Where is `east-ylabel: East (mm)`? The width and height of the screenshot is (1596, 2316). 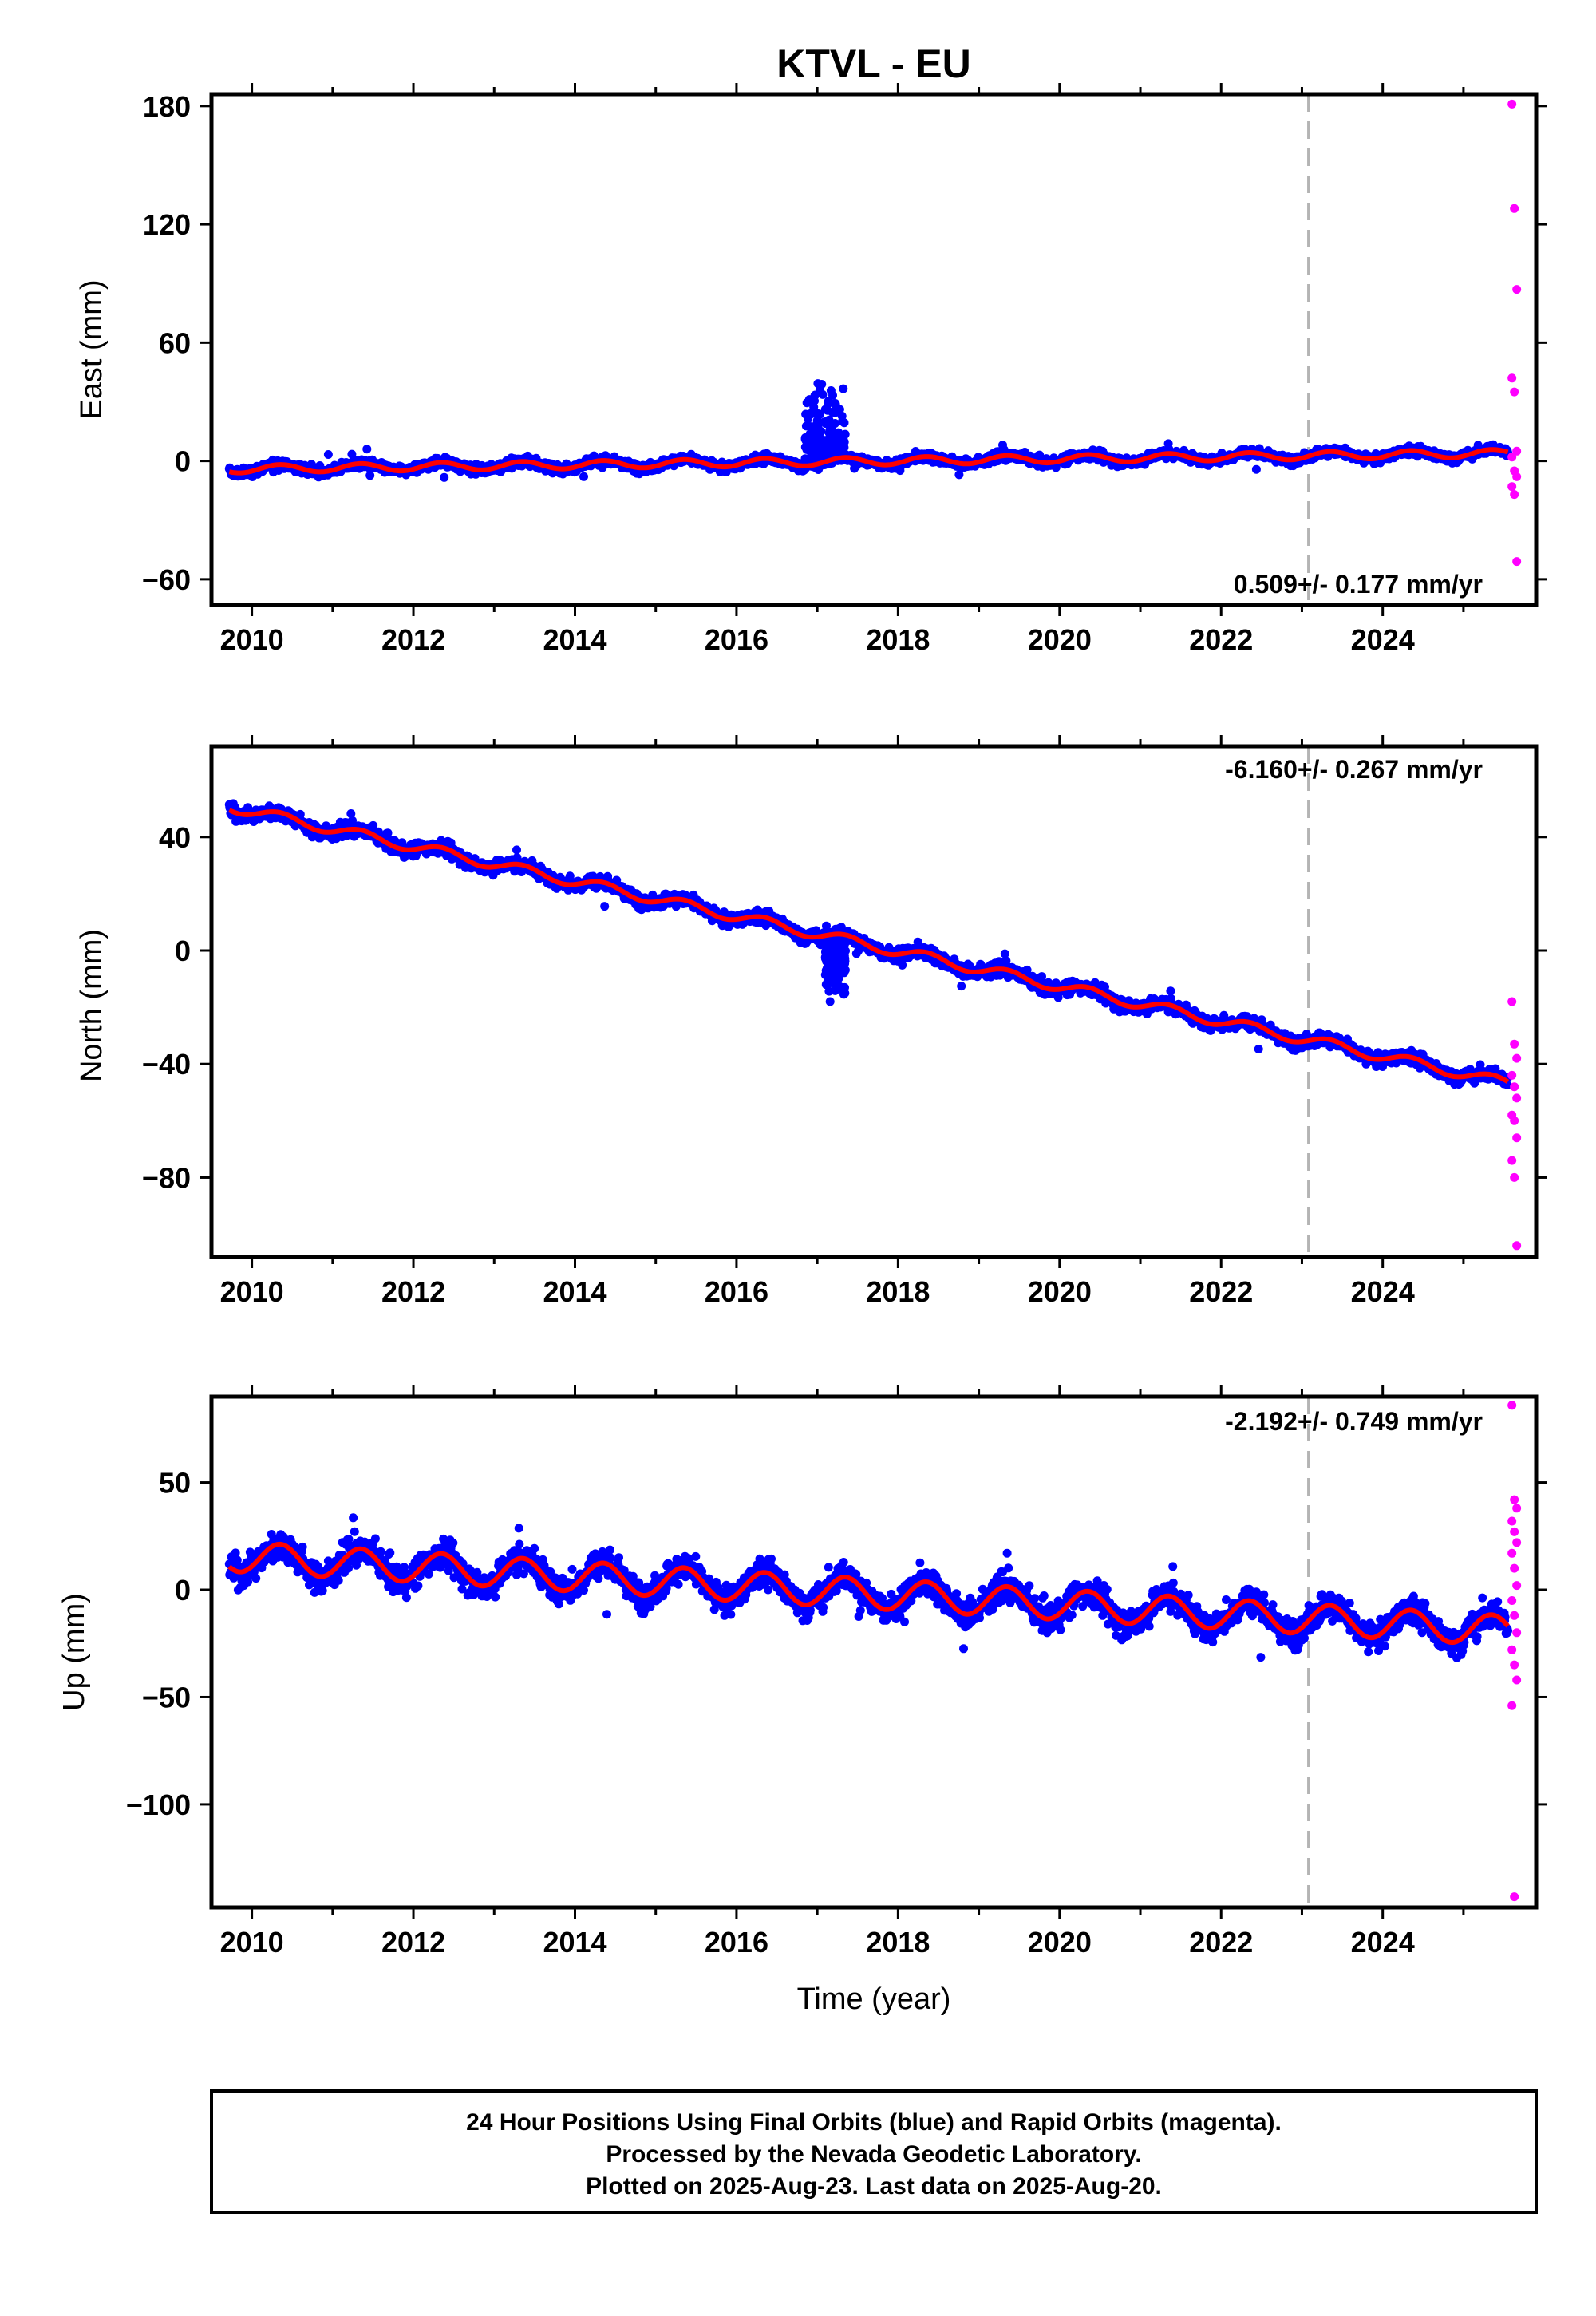
east-ylabel: East (mm) is located at coordinates (92, 349).